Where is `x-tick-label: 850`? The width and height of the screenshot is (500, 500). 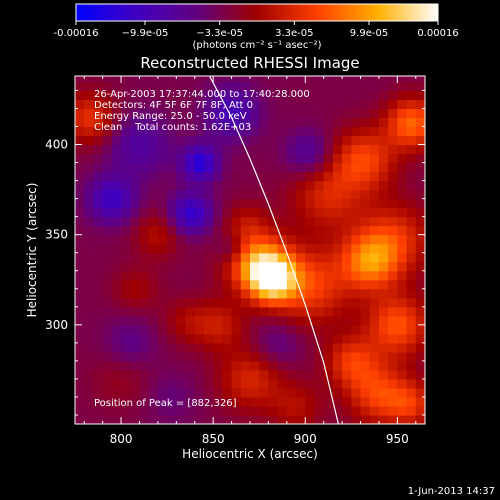
x-tick-label: 850 is located at coordinates (213, 439).